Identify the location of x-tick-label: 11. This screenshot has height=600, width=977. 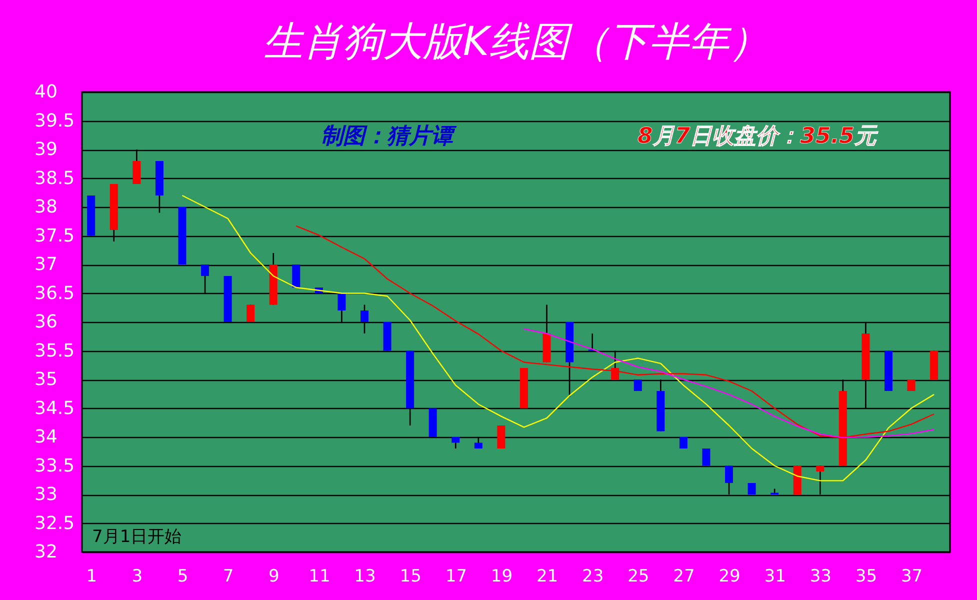
(319, 576).